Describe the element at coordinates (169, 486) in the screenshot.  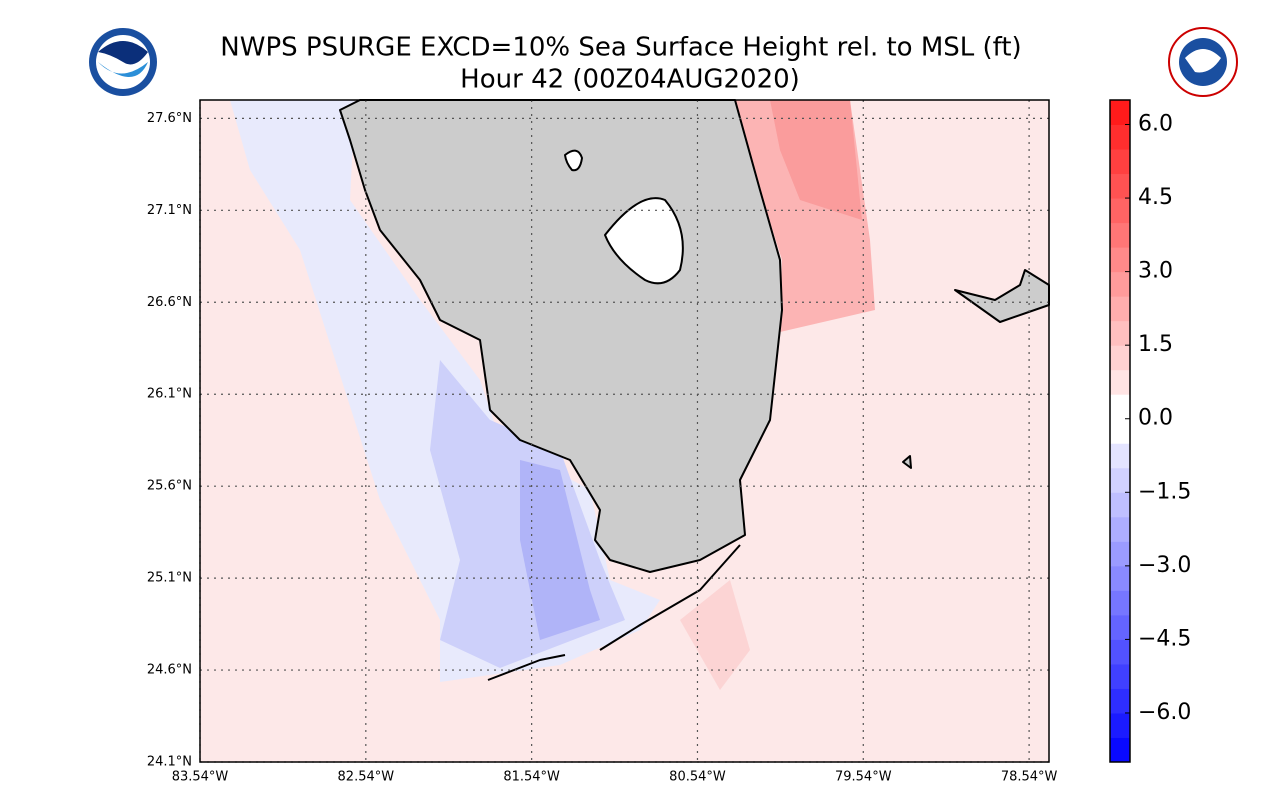
I see `y-tick-label: 25.6°N` at that location.